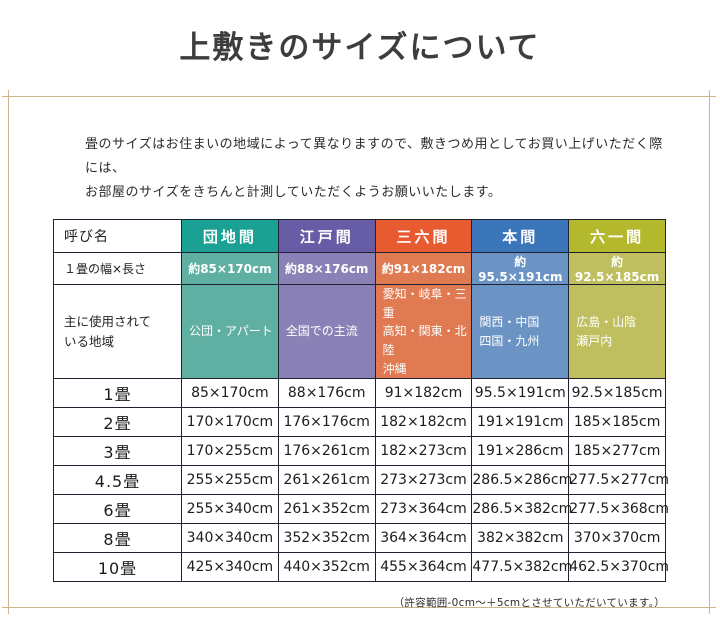  I want to click on column-header-honma: 本間, so click(520, 236).